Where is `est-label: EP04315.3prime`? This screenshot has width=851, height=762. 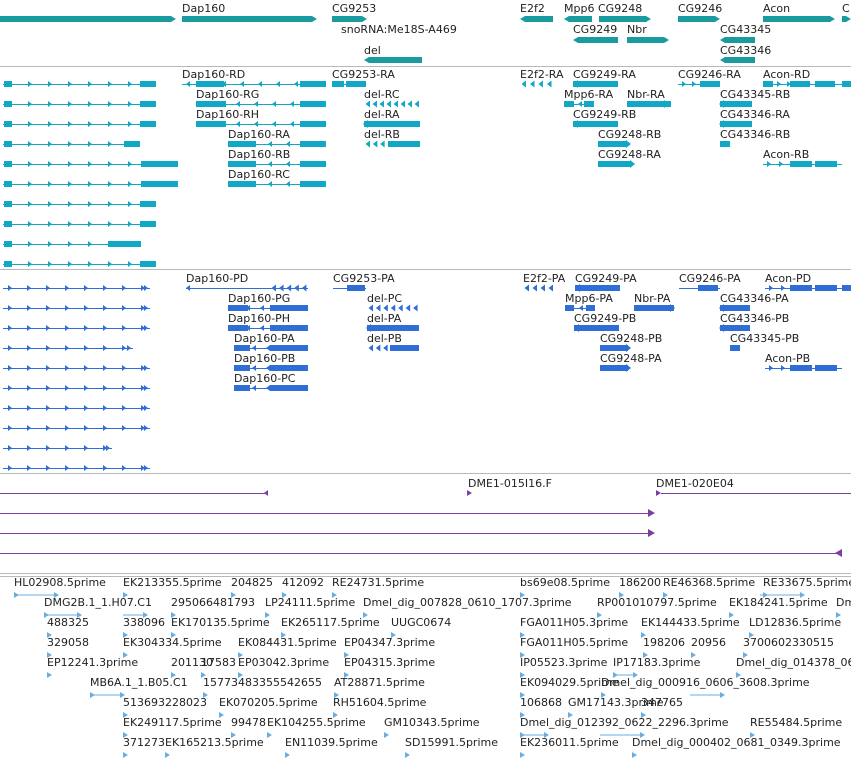 est-label: EP04315.3prime is located at coordinates (389, 662).